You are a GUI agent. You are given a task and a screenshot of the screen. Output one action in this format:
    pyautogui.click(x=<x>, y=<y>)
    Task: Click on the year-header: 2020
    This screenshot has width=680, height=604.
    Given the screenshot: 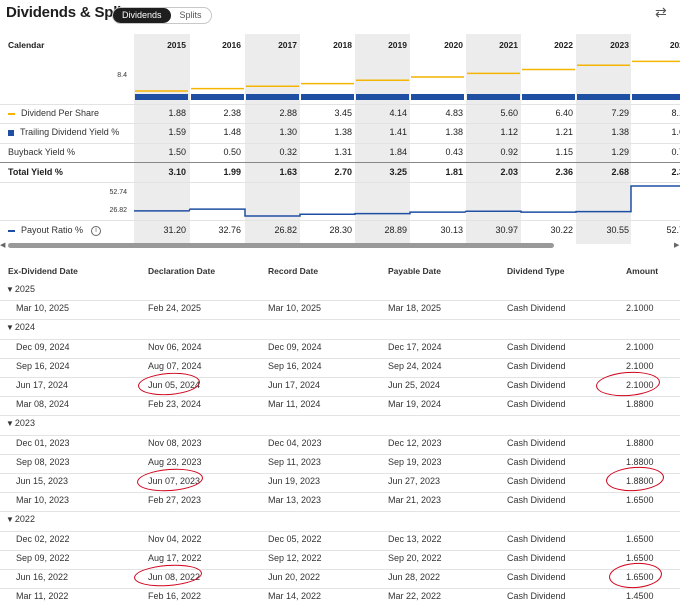 What is the action you would take?
    pyautogui.click(x=453, y=45)
    